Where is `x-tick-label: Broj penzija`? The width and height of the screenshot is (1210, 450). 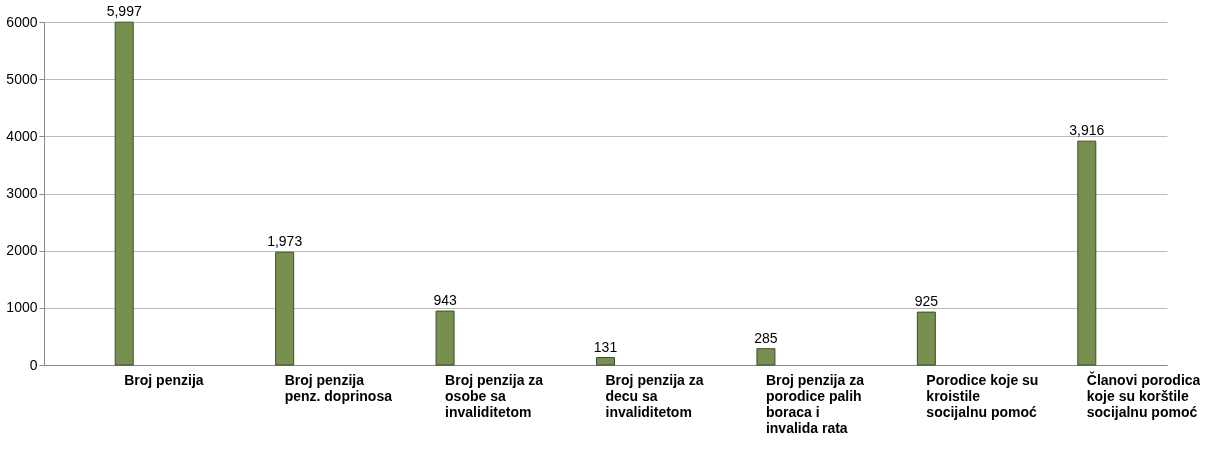 x-tick-label: Broj penzija is located at coordinates (164, 379).